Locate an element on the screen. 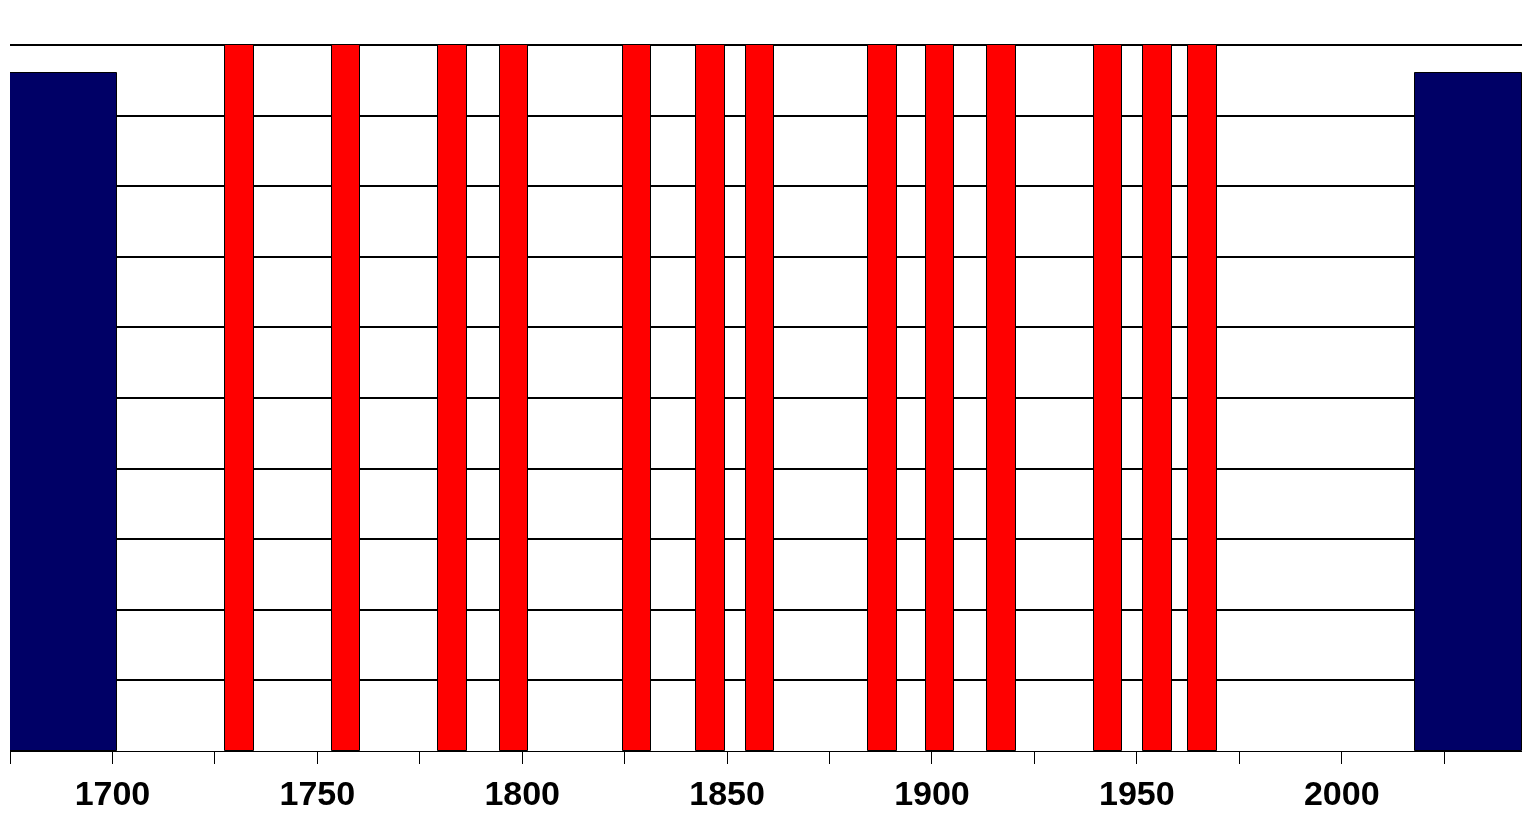  x-tick-label: 1750 is located at coordinates (317, 792).